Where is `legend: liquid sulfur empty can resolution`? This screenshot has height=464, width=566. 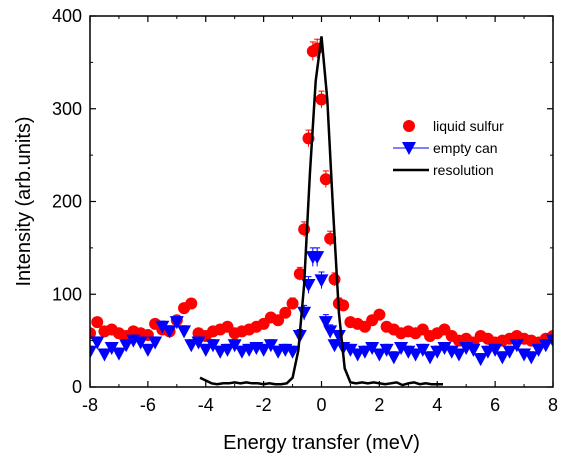 legend: liquid sulfur empty can resolution is located at coordinates (448, 148).